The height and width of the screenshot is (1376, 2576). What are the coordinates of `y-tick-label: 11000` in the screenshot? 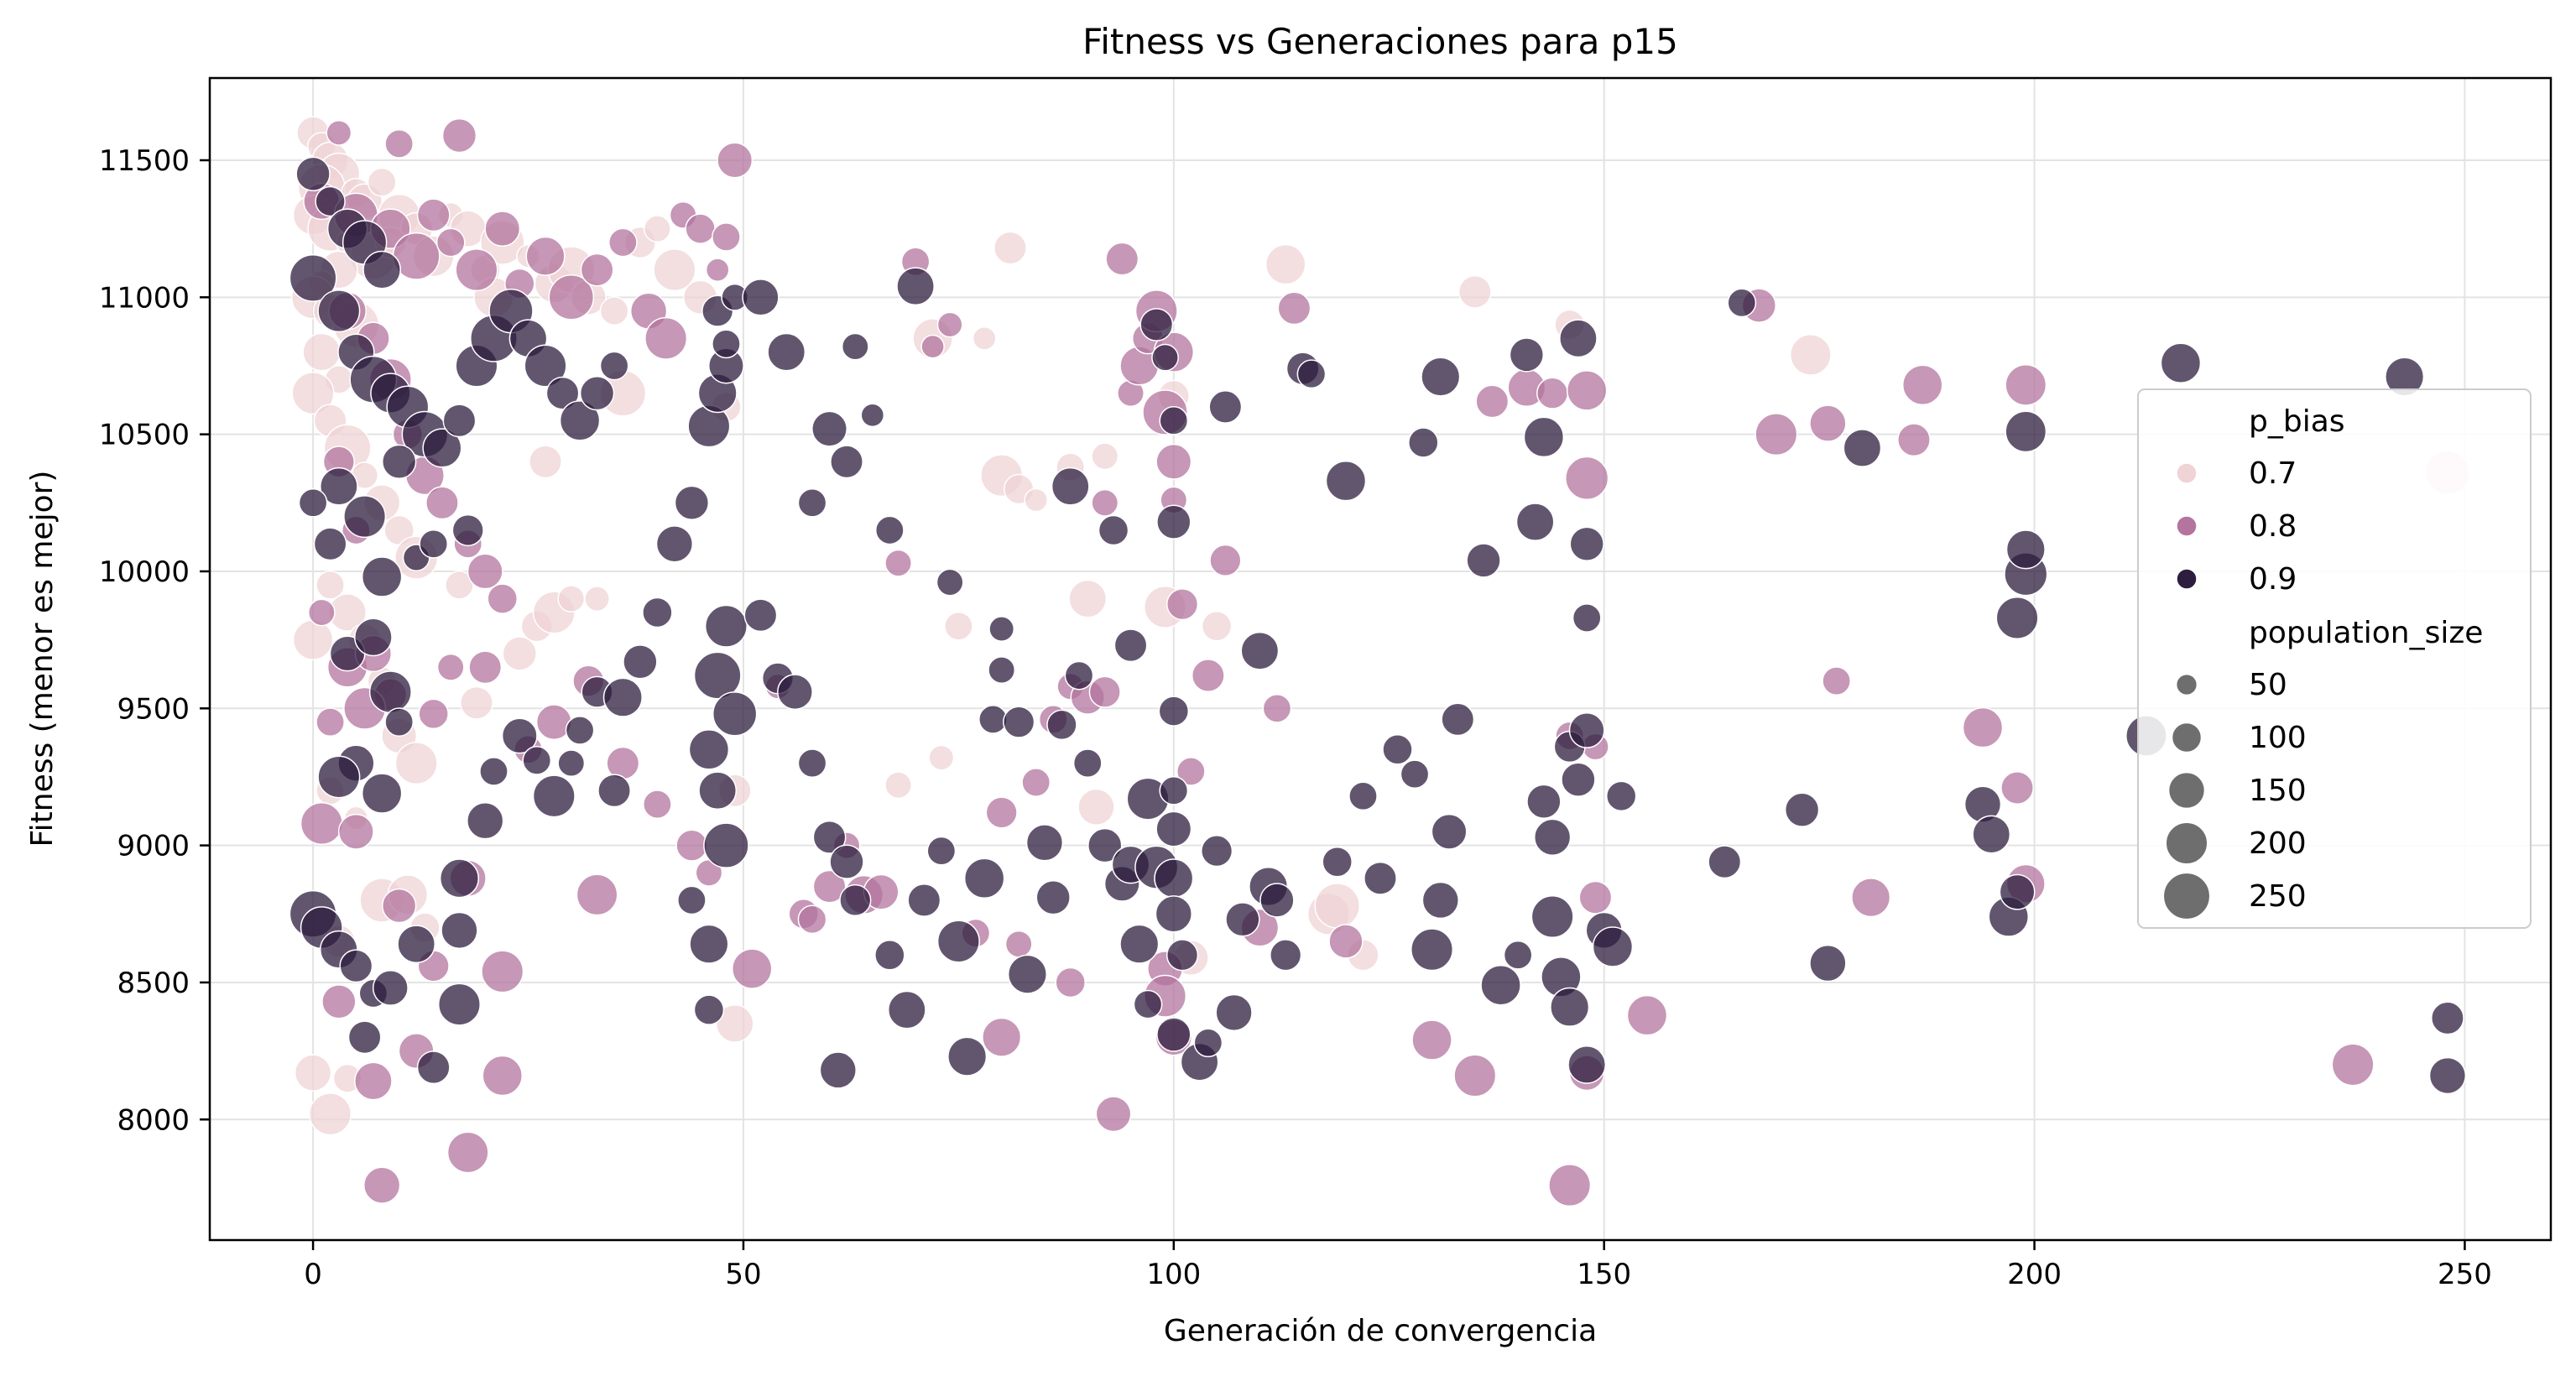 It's located at (144, 298).